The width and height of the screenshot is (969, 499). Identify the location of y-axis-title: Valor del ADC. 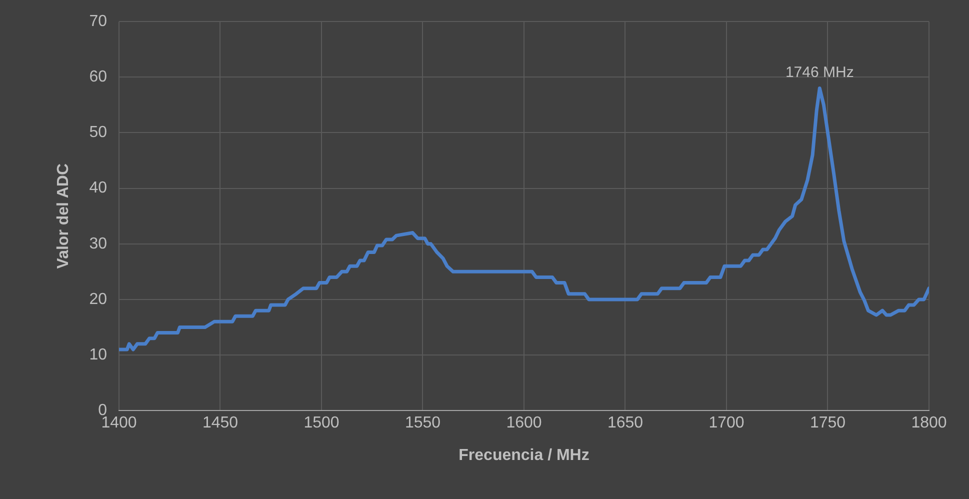
(63, 216).